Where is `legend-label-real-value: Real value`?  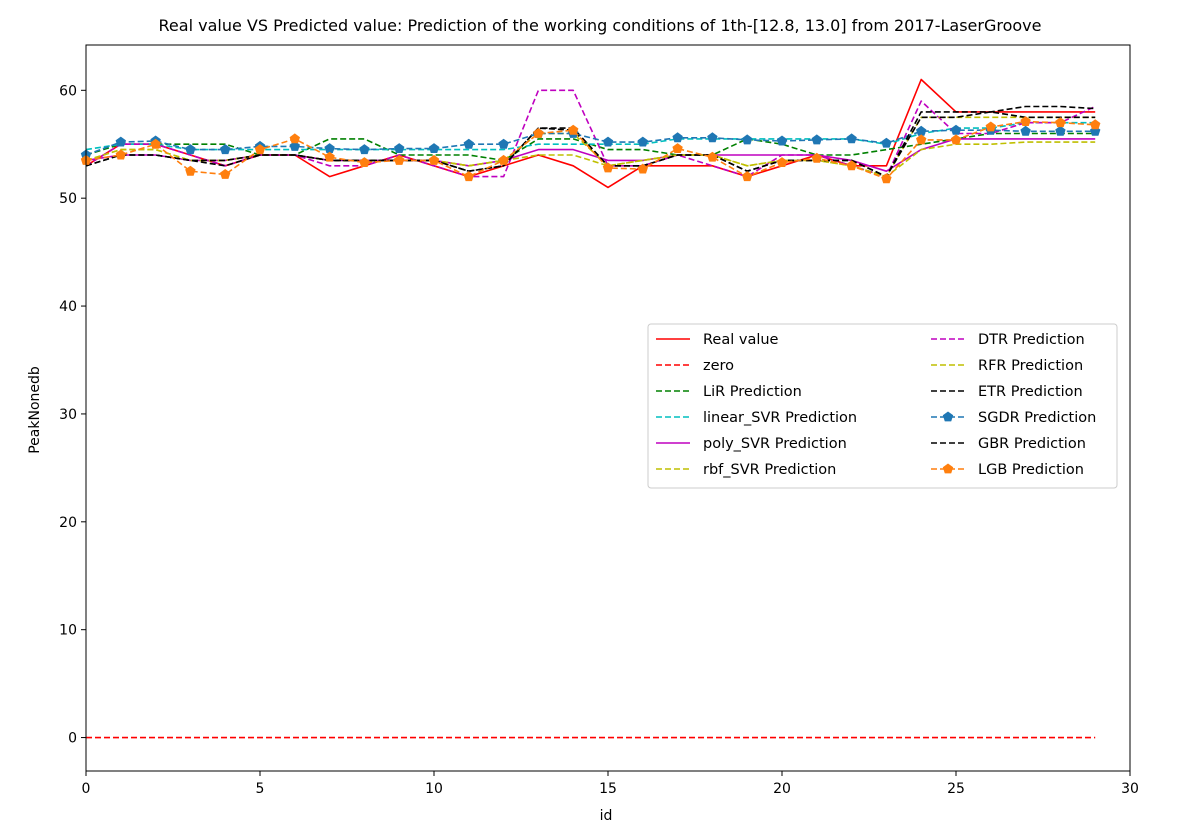
legend-label-real-value: Real value is located at coordinates (741, 340).